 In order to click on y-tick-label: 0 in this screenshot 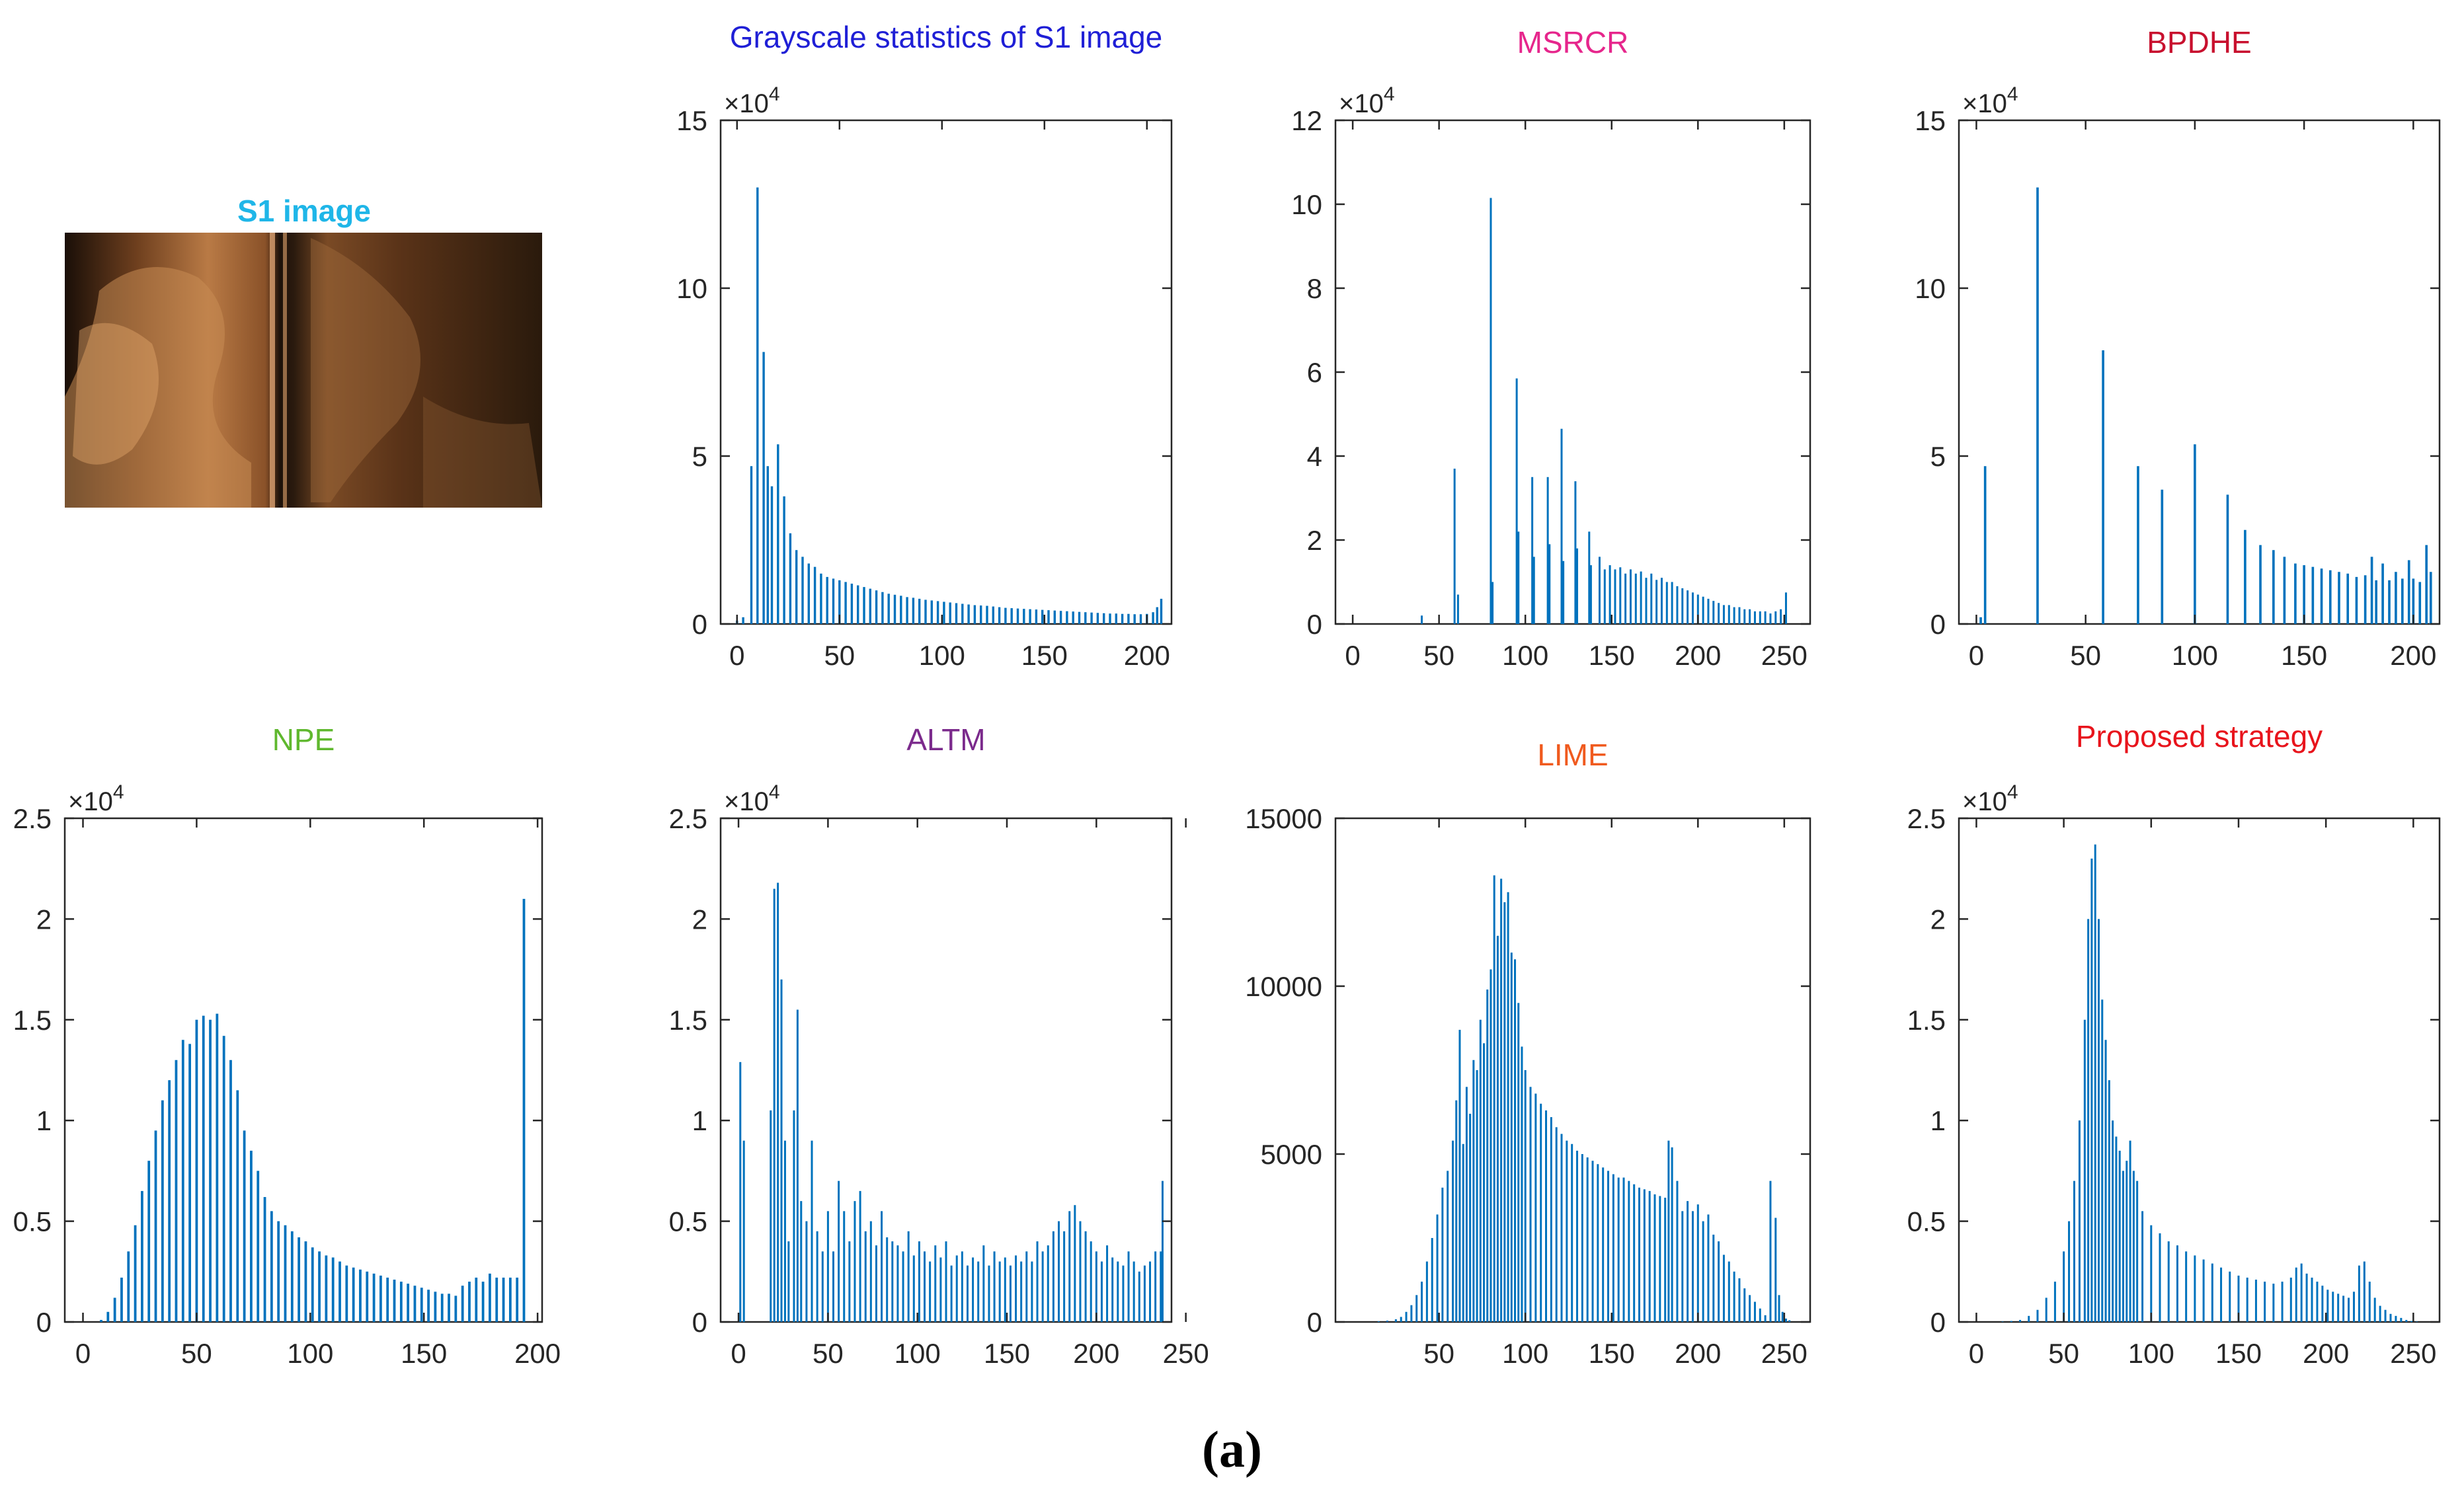, I will do `click(700, 624)`.